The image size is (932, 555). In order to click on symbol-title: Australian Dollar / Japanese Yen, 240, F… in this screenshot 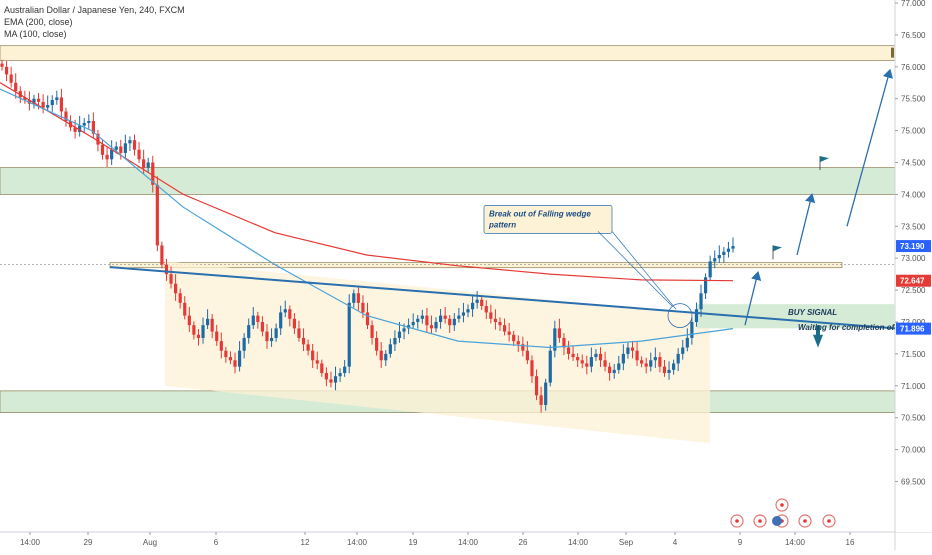, I will do `click(94, 10)`.